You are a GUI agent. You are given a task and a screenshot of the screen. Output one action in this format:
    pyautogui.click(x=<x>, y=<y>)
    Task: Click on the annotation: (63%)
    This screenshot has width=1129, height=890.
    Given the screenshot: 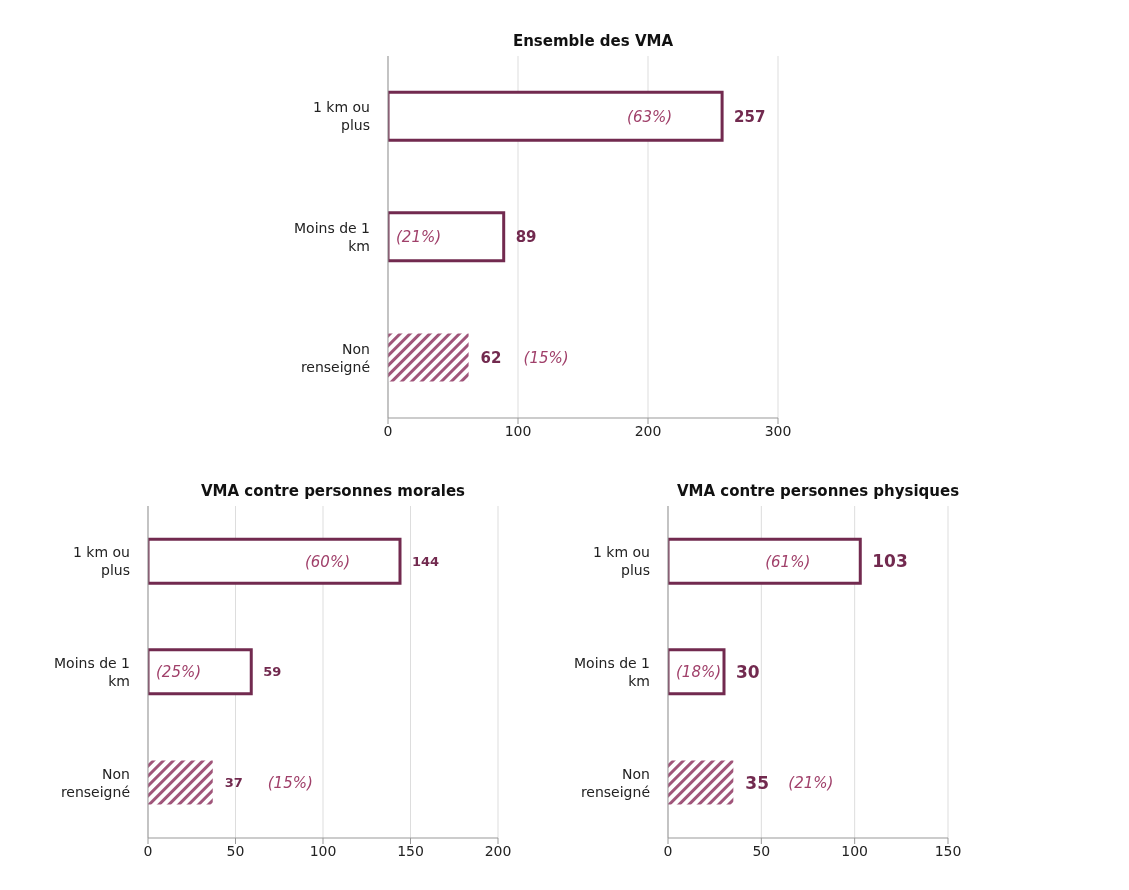 What is the action you would take?
    pyautogui.click(x=650, y=116)
    